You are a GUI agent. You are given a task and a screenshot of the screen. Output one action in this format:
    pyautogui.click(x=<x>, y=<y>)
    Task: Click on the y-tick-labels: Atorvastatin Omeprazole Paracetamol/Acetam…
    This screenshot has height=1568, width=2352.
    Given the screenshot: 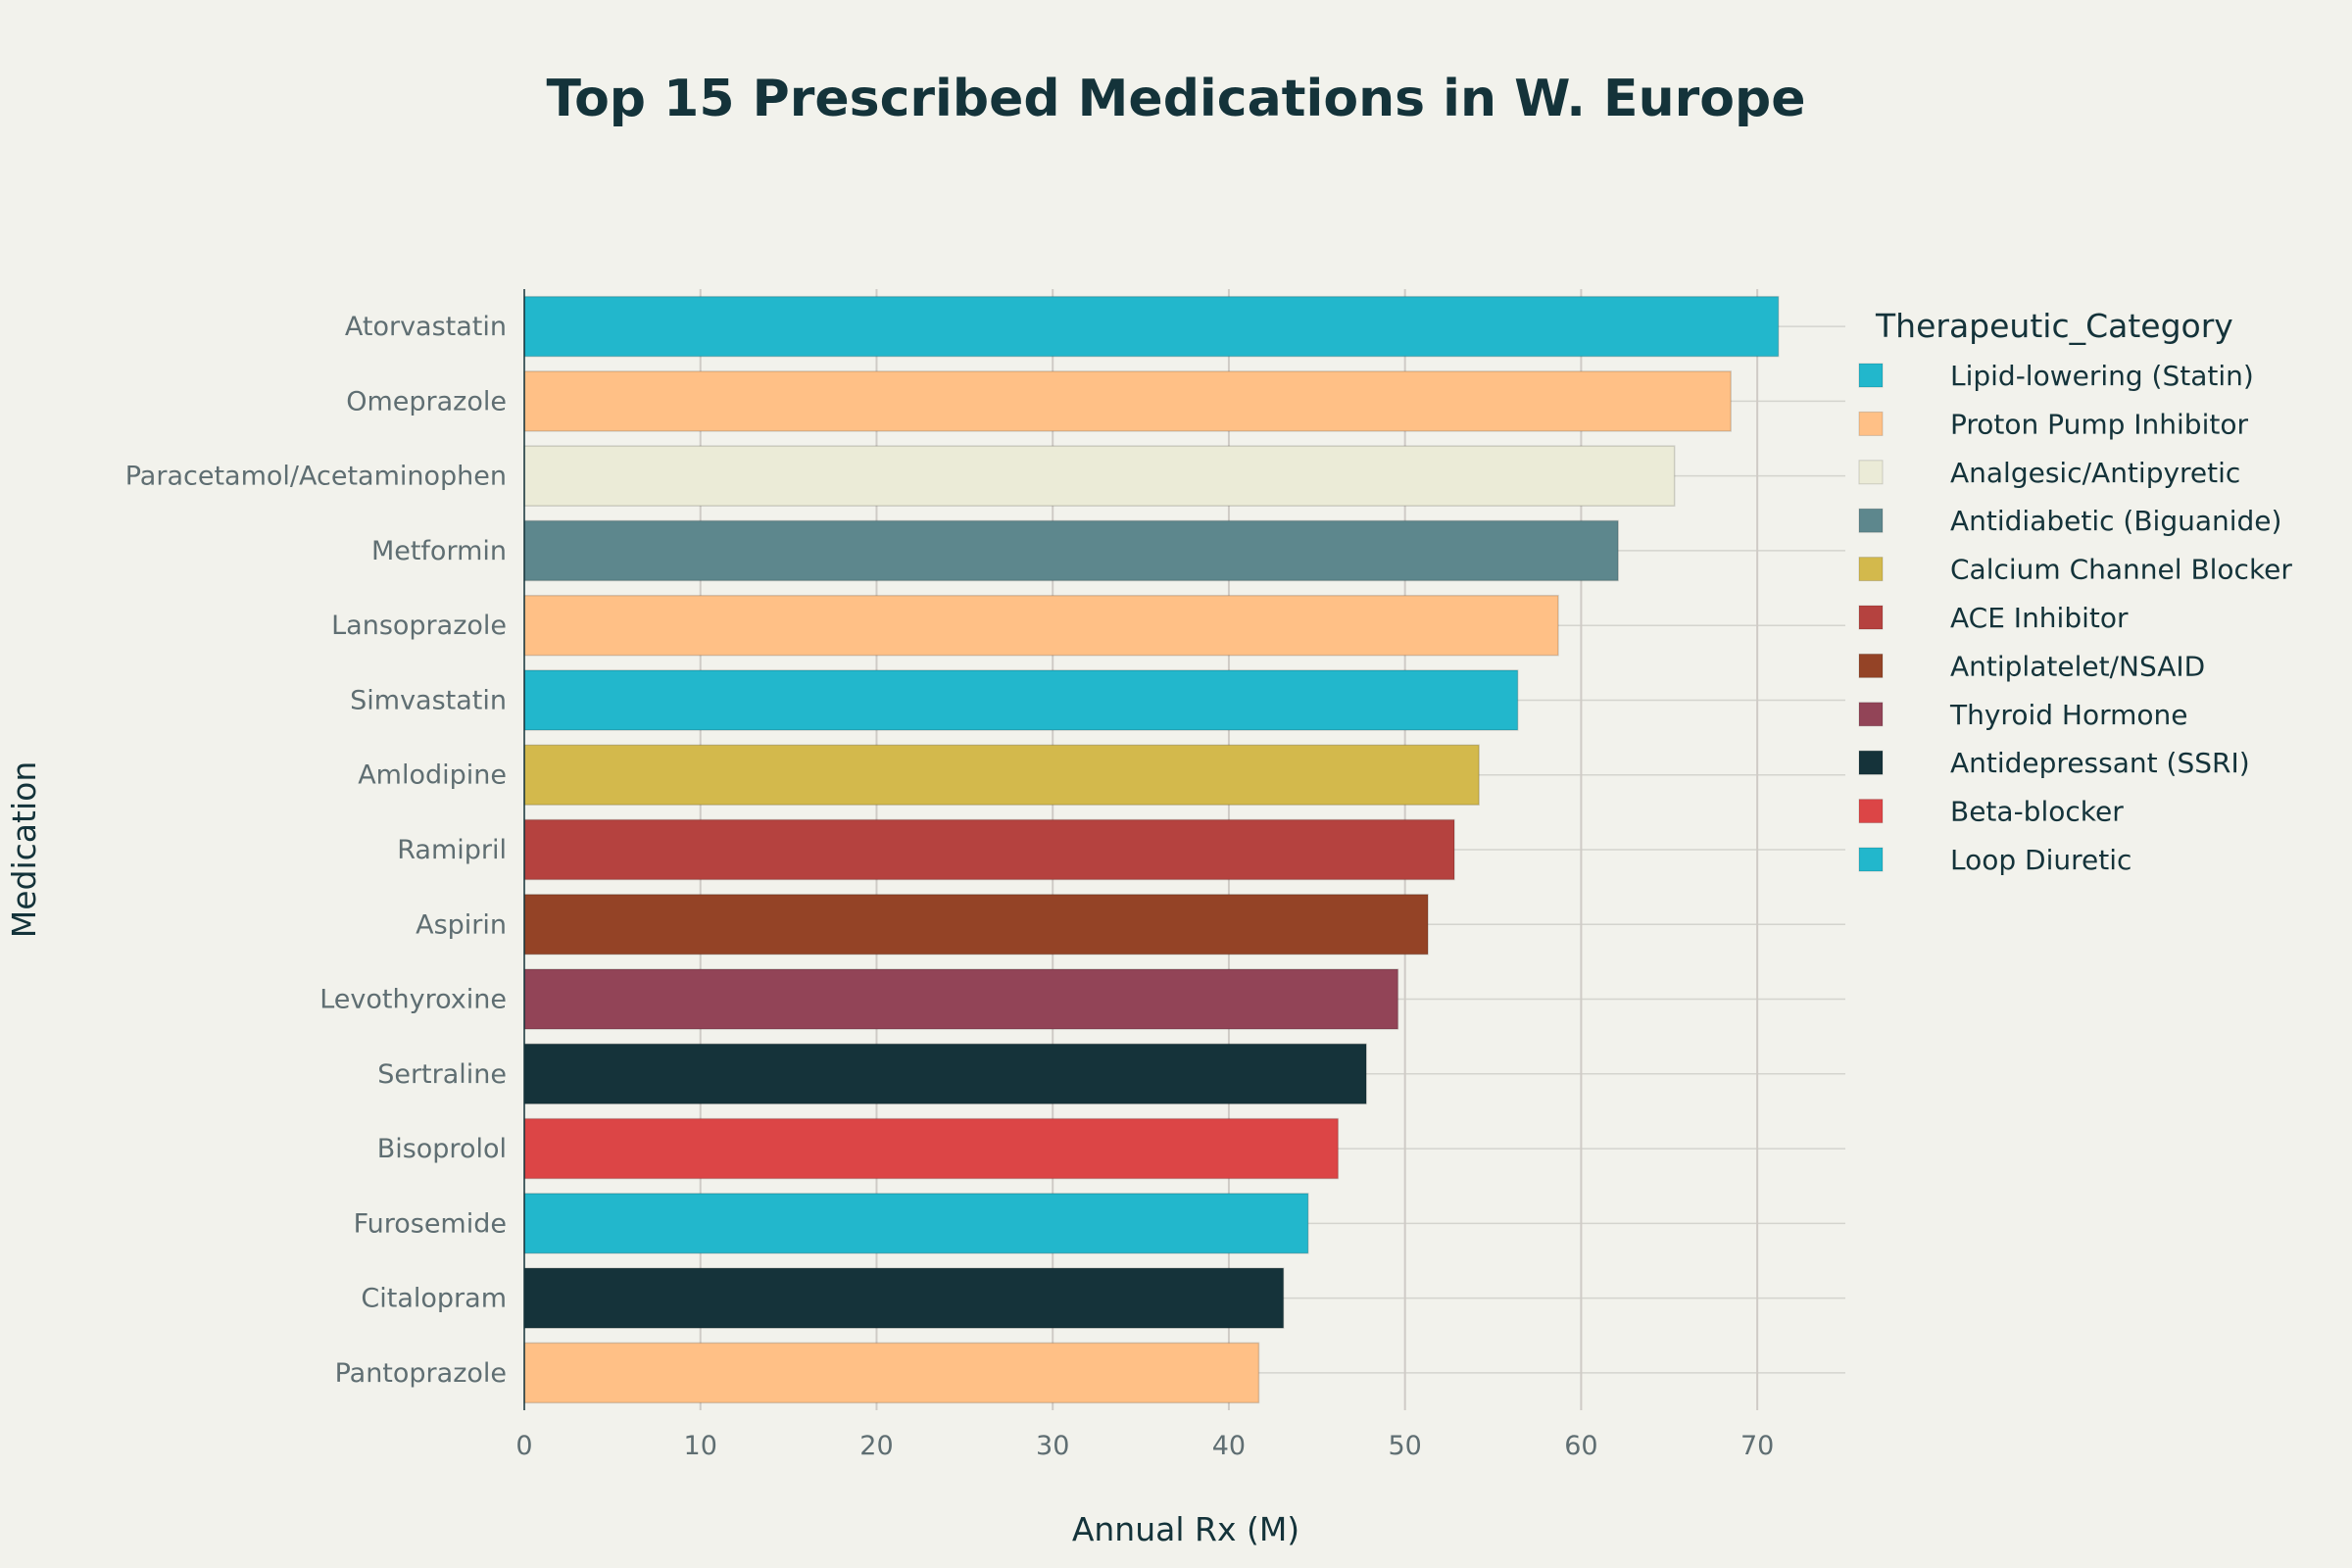 What is the action you would take?
    pyautogui.click(x=316, y=850)
    